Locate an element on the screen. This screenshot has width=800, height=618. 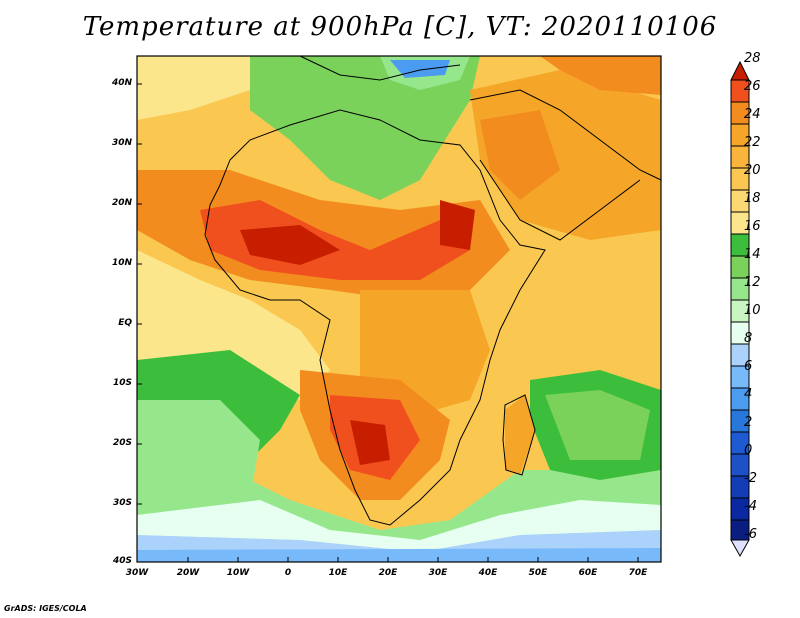
y-tick-label: EQ is located at coordinates (125, 323).